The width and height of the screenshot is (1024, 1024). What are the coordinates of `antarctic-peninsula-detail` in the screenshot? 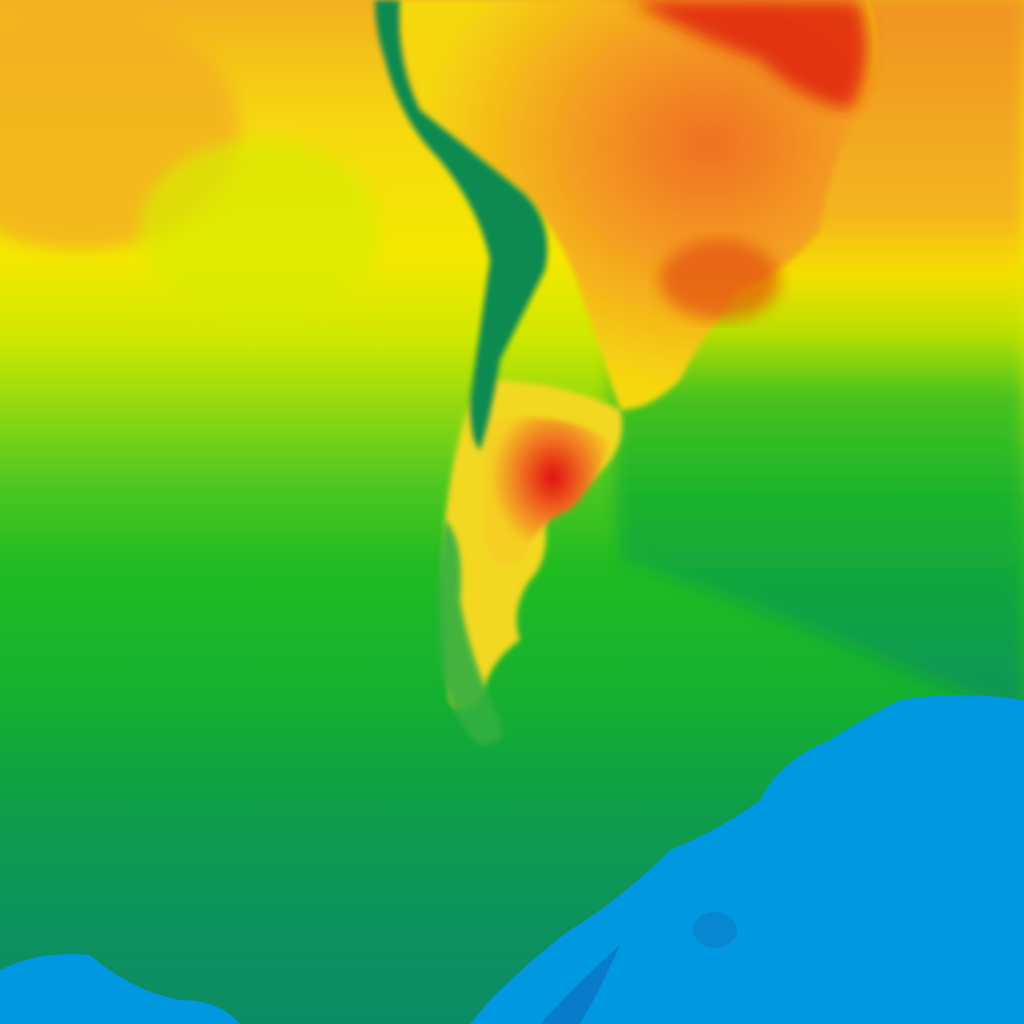 It's located at (580, 984).